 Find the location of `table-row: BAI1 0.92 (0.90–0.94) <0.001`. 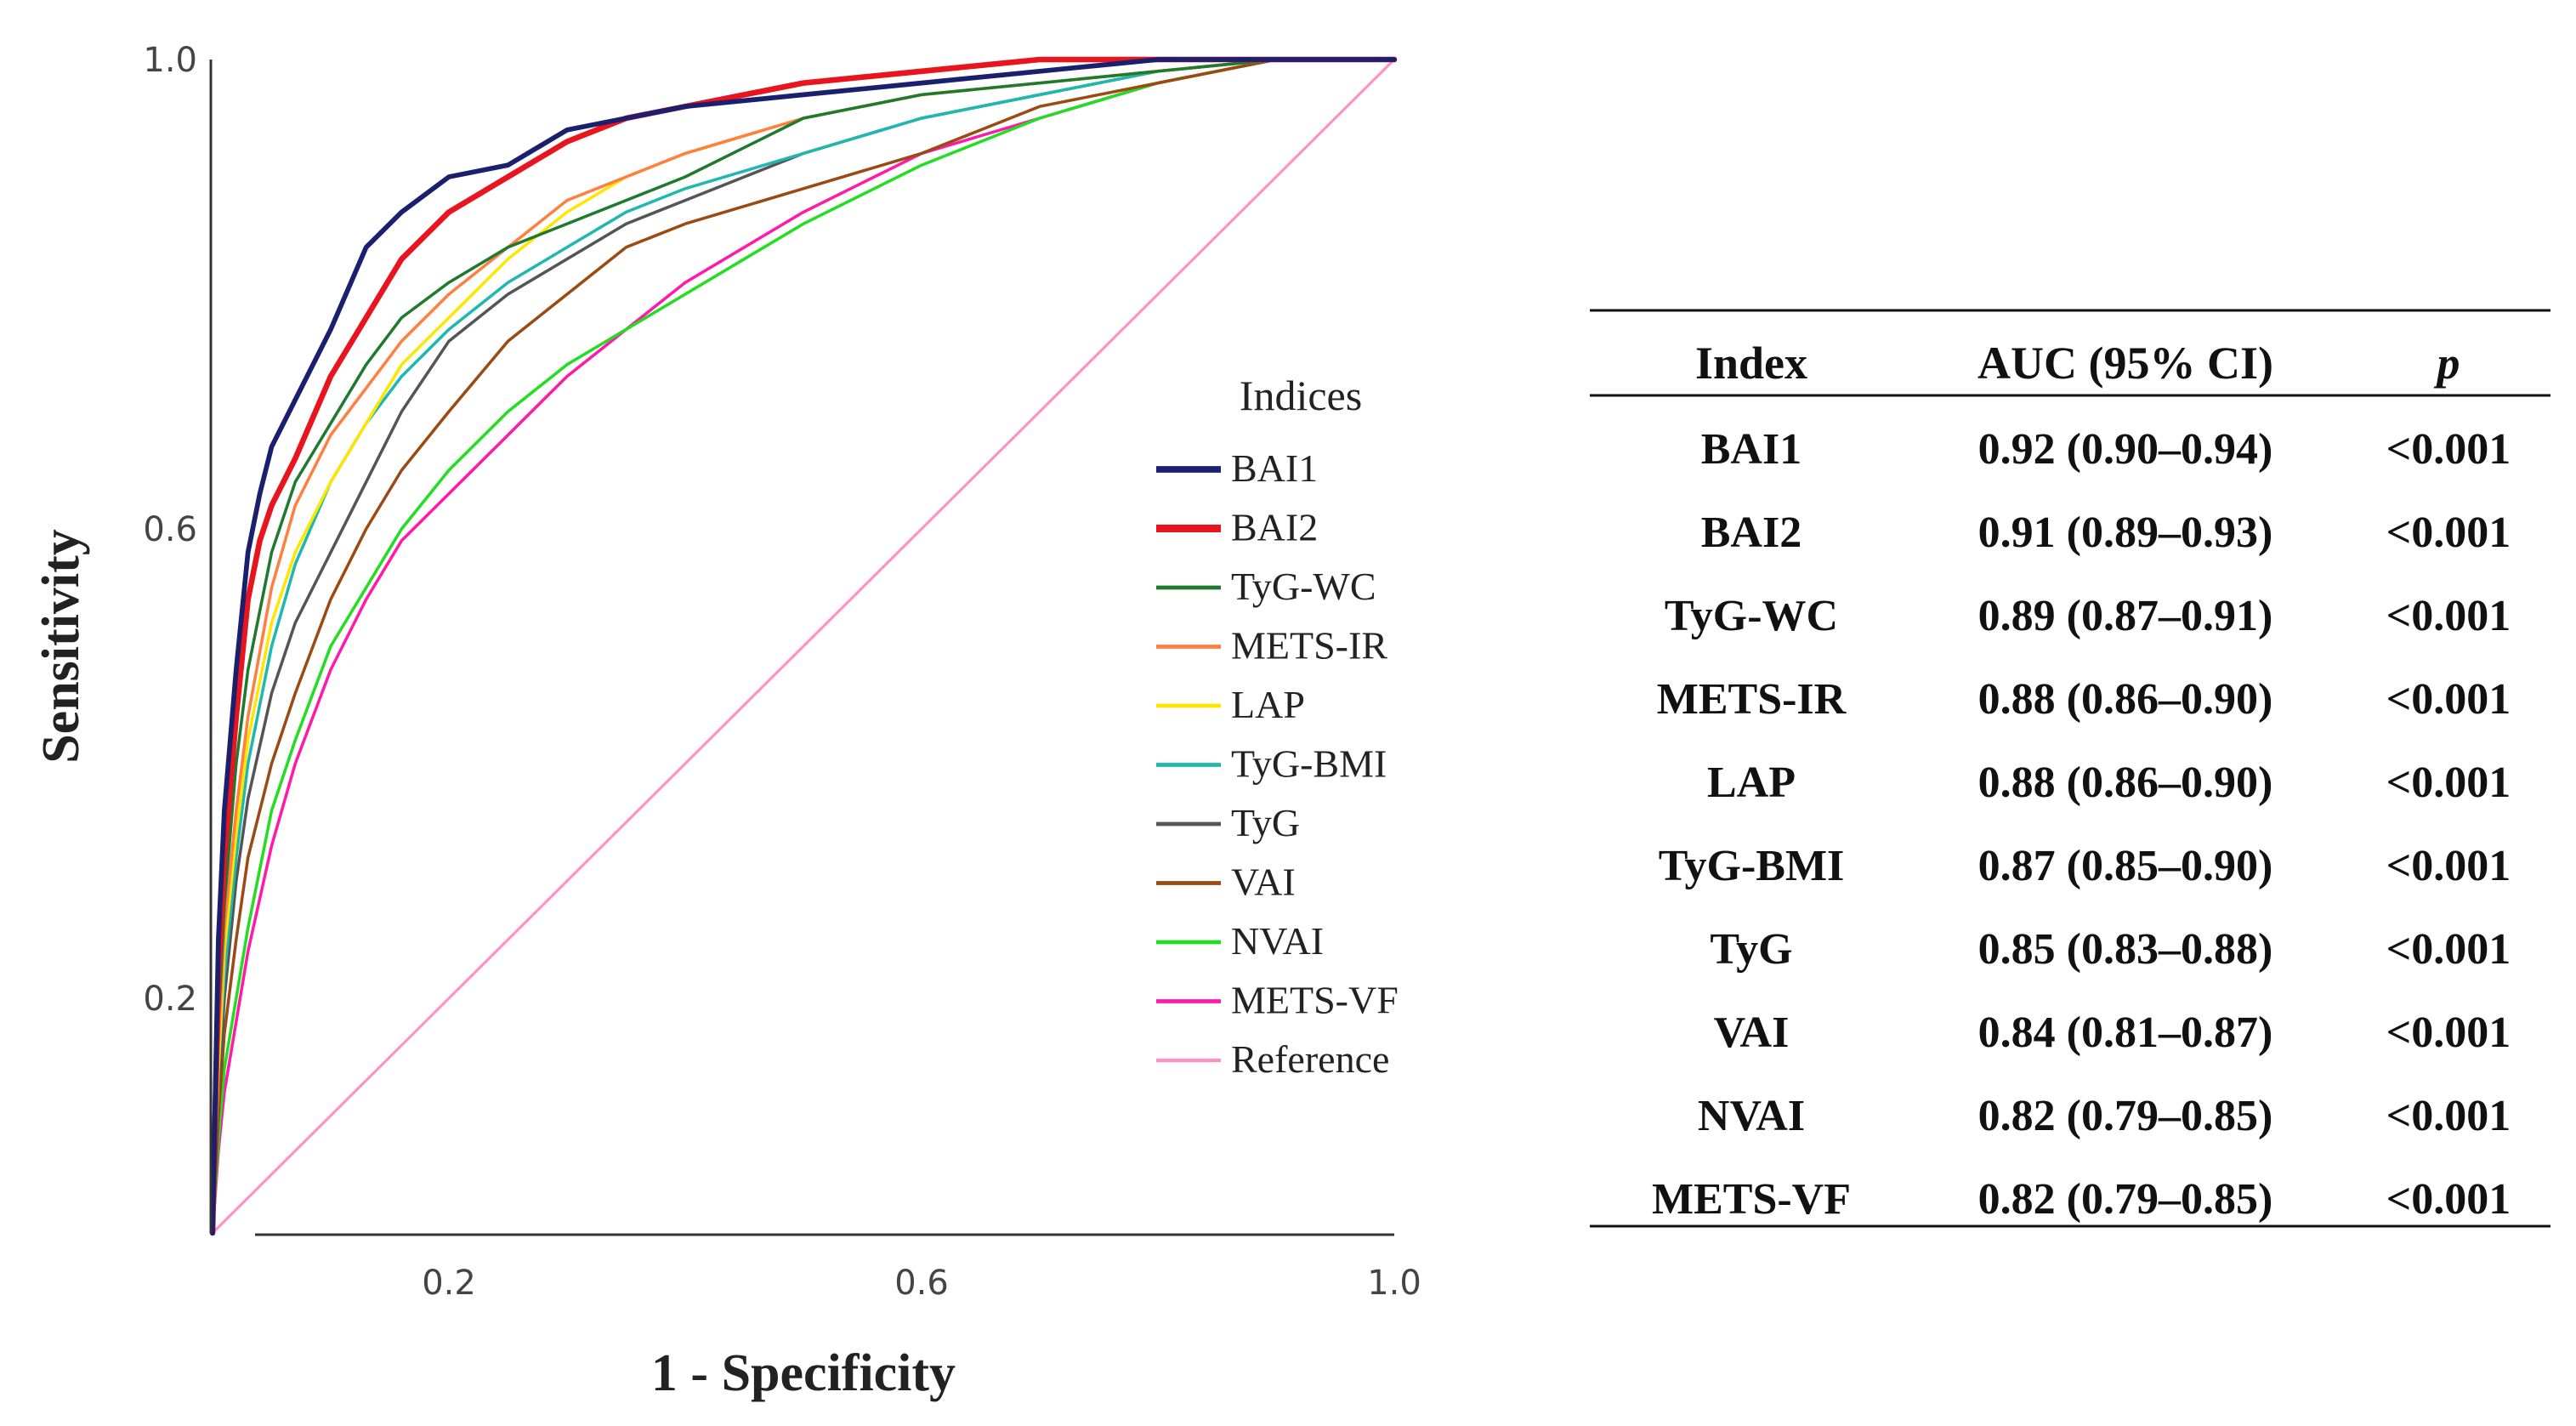

table-row: BAI1 0.92 (0.90–0.94) <0.001 is located at coordinates (2106, 450).